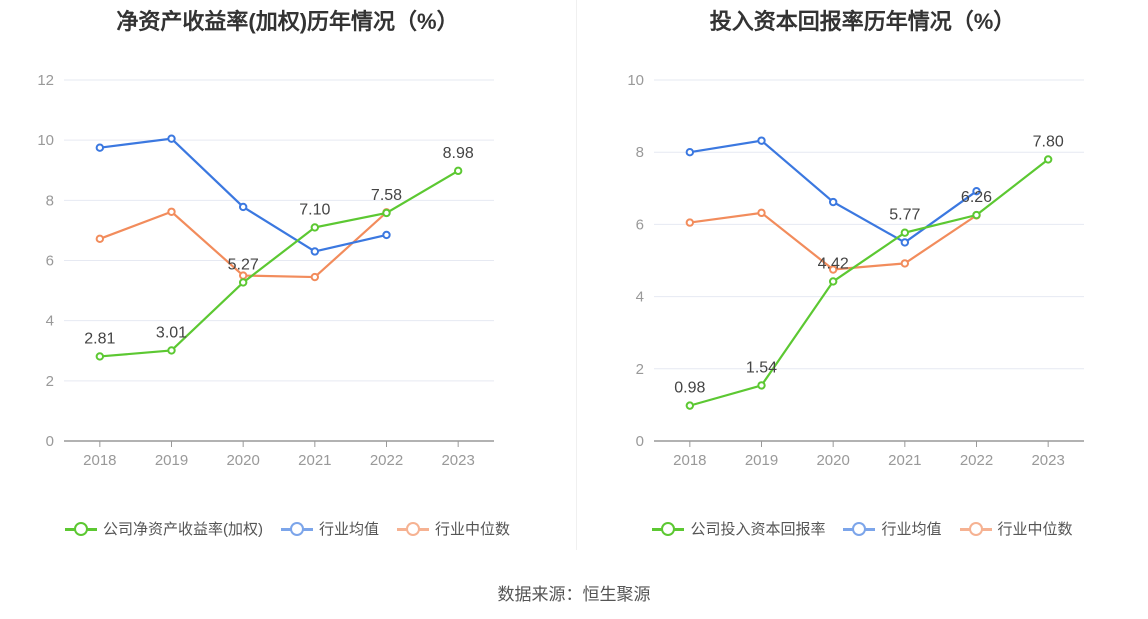 Image resolution: width=1148 pixels, height=619 pixels. What do you see at coordinates (576, 275) in the screenshot?
I see `panel-divider` at bounding box center [576, 275].